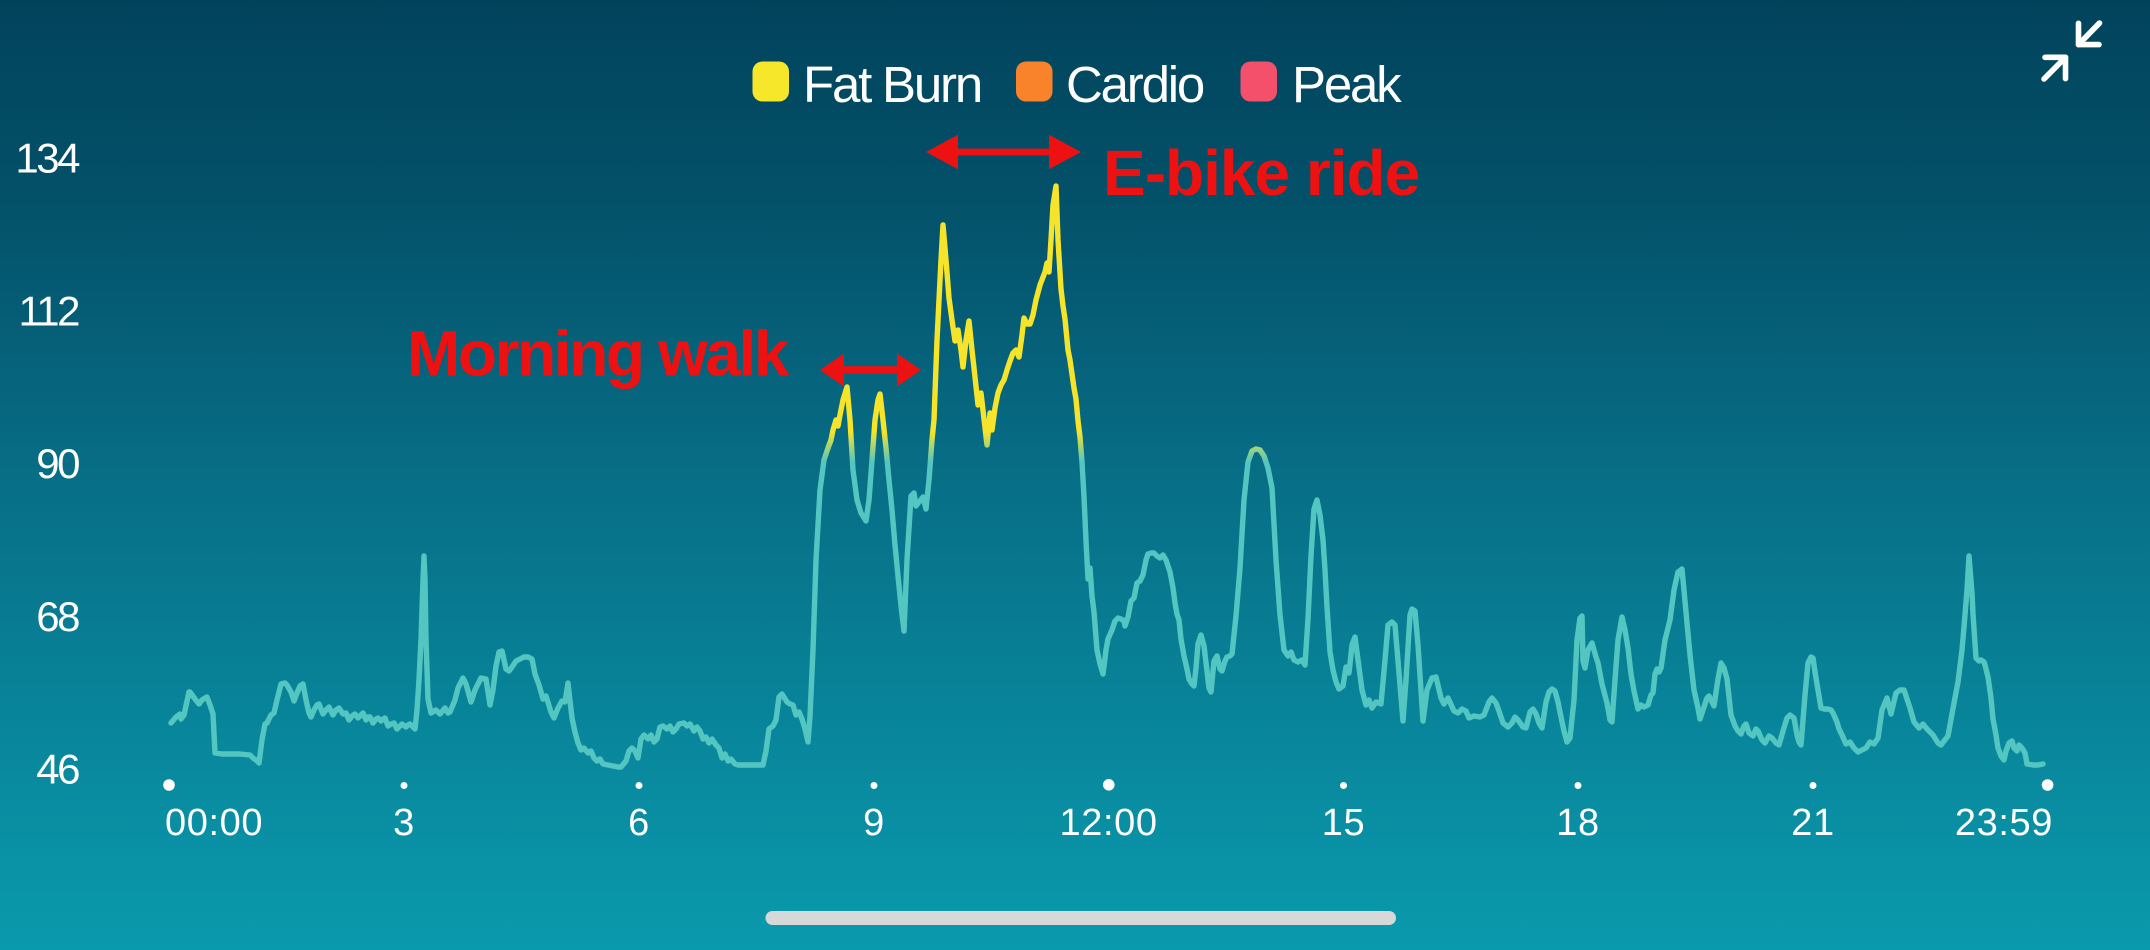 This screenshot has width=2150, height=950. What do you see at coordinates (404, 823) in the screenshot?
I see `svg-text: 3` at bounding box center [404, 823].